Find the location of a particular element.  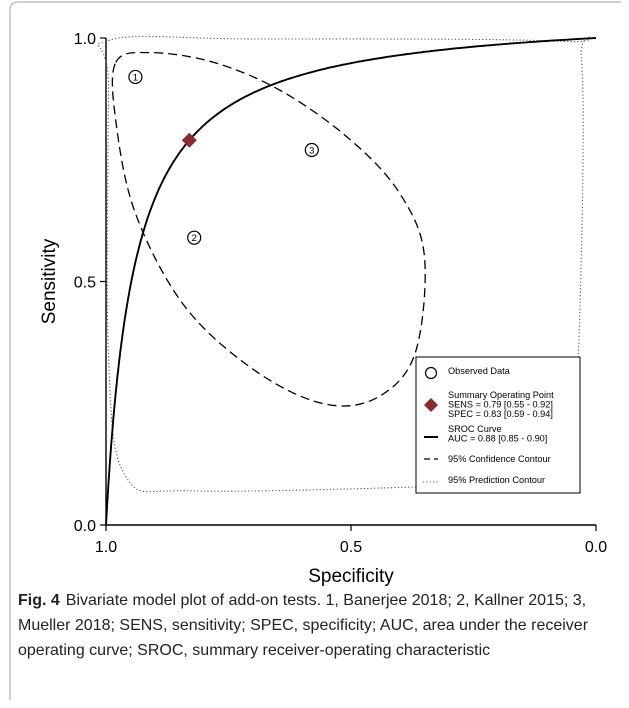

legend-text: SPEC = 0.83 [0.59 - 0.94] is located at coordinates (500, 414).